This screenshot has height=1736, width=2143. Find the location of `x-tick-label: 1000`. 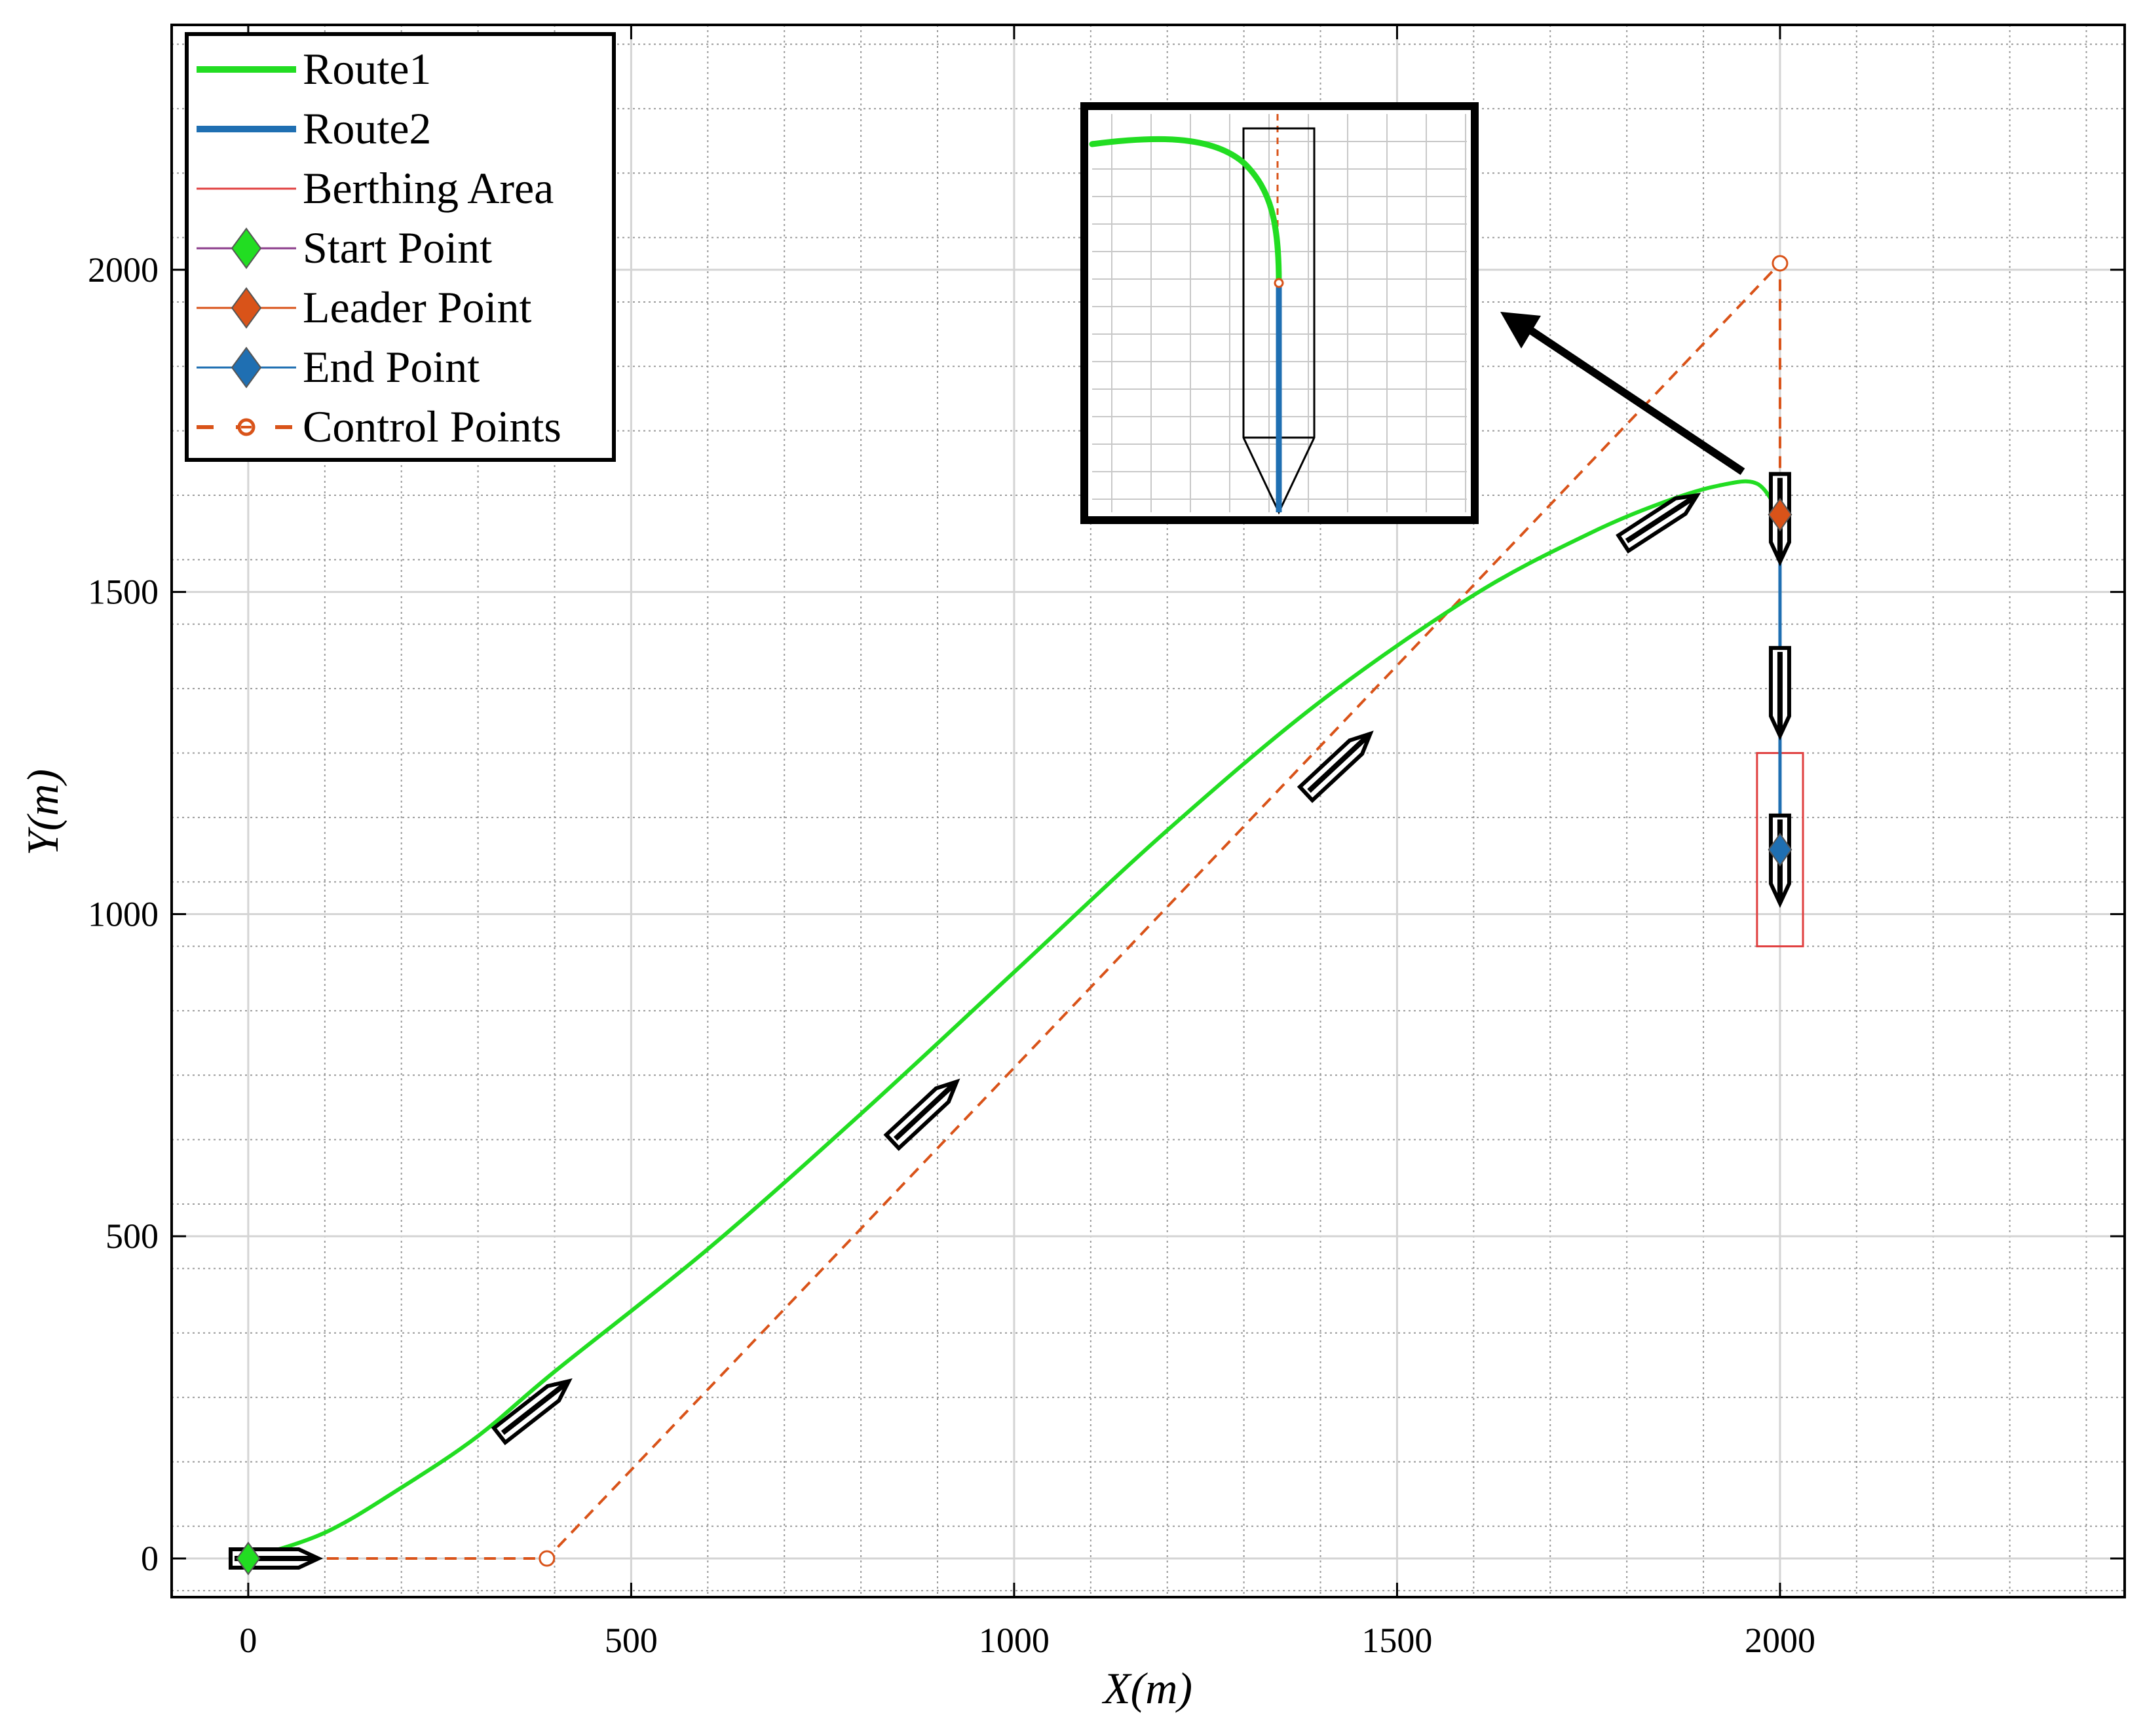

x-tick-label: 1000 is located at coordinates (1014, 1640).